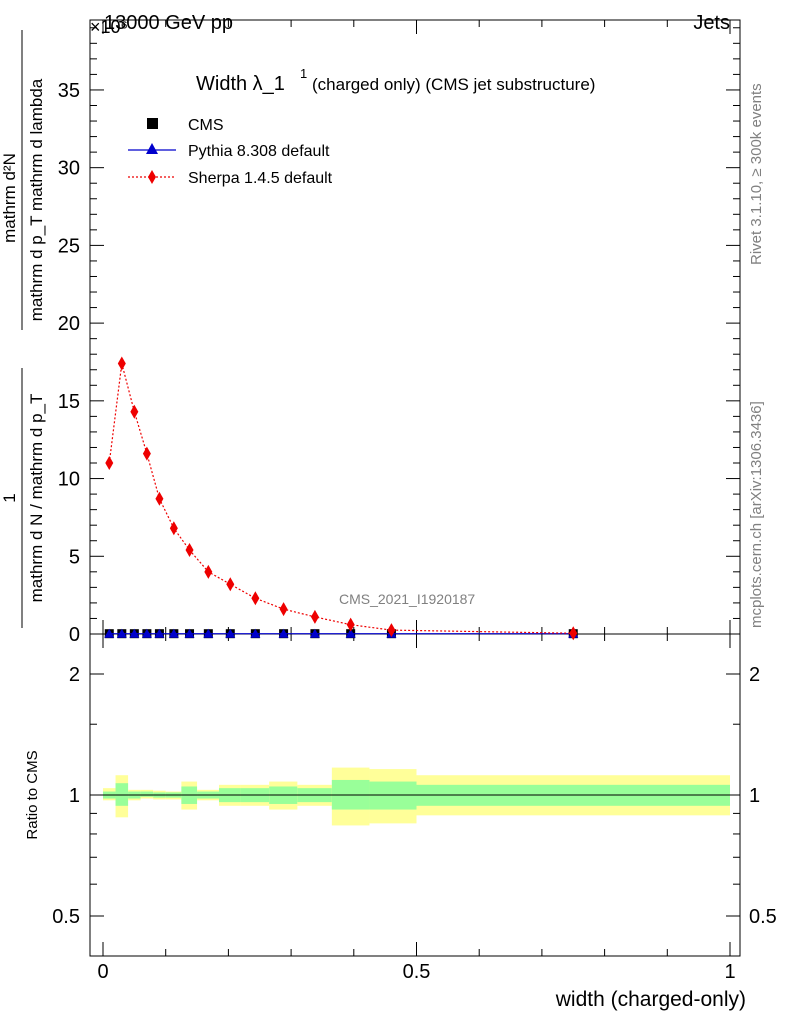 Image resolution: width=786 pixels, height=1024 pixels. I want to click on exponent-label: ×10⁶, so click(109, 27).